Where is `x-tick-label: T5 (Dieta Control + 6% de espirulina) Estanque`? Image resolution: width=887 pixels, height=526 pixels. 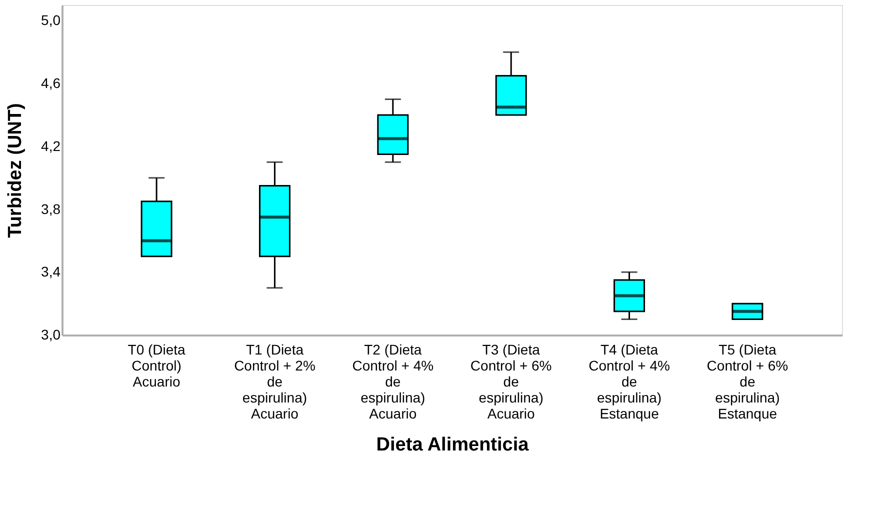
x-tick-label: T5 (Dieta Control + 6% de espirulina) Estanque is located at coordinates (747, 382).